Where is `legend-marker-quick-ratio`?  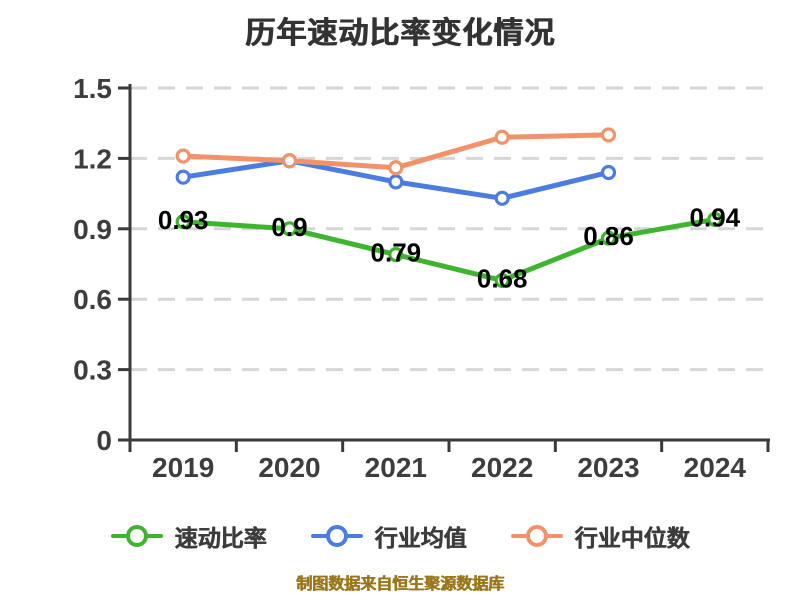 legend-marker-quick-ratio is located at coordinates (136, 536).